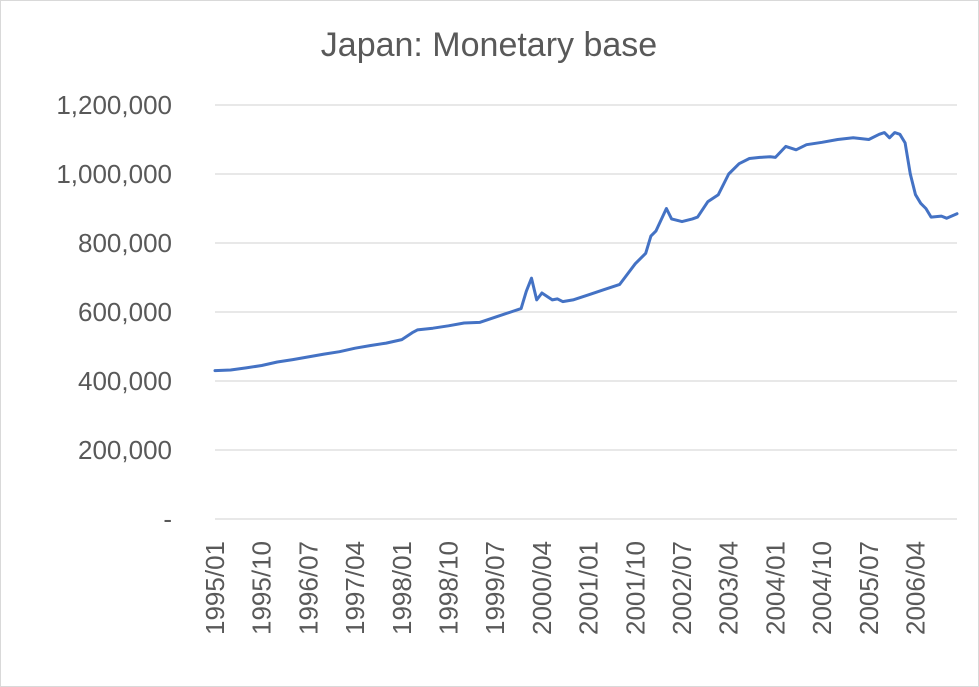 Image resolution: width=979 pixels, height=687 pixels. What do you see at coordinates (215, 588) in the screenshot?
I see `x-tick-label: 1995/01` at bounding box center [215, 588].